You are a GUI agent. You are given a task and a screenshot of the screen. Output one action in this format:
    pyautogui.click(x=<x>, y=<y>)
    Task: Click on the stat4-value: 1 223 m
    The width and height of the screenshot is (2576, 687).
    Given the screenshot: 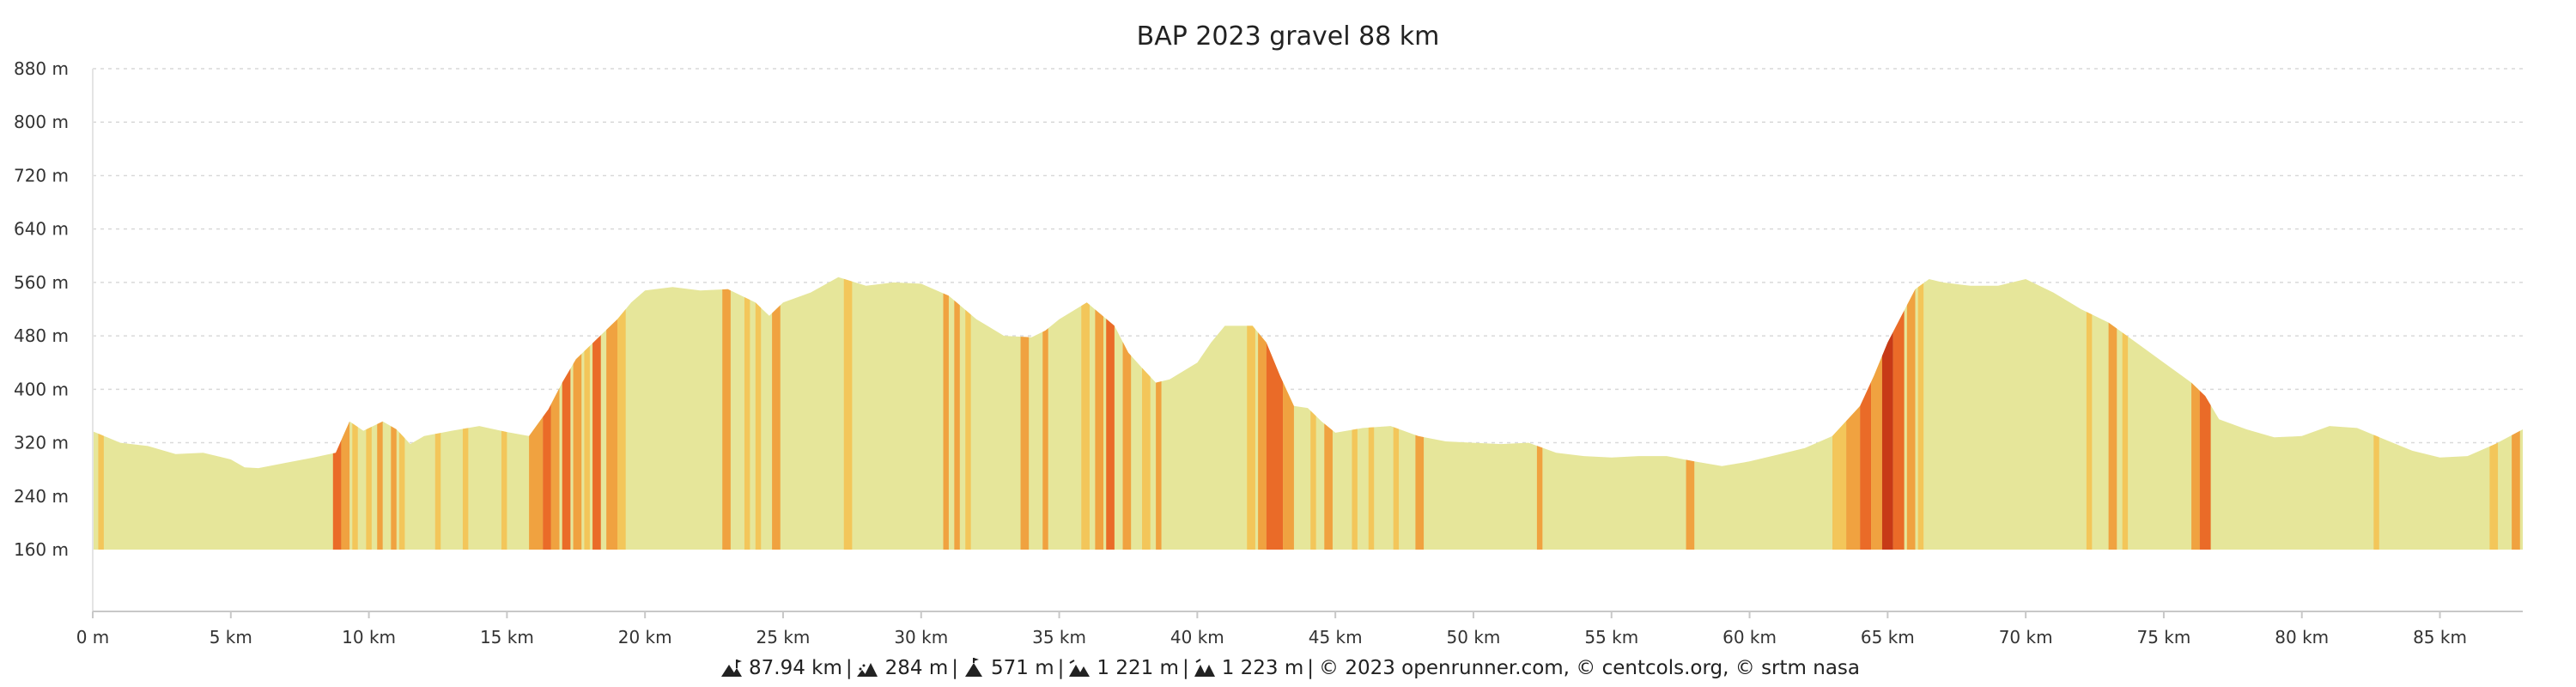 What is the action you would take?
    pyautogui.click(x=1262, y=668)
    